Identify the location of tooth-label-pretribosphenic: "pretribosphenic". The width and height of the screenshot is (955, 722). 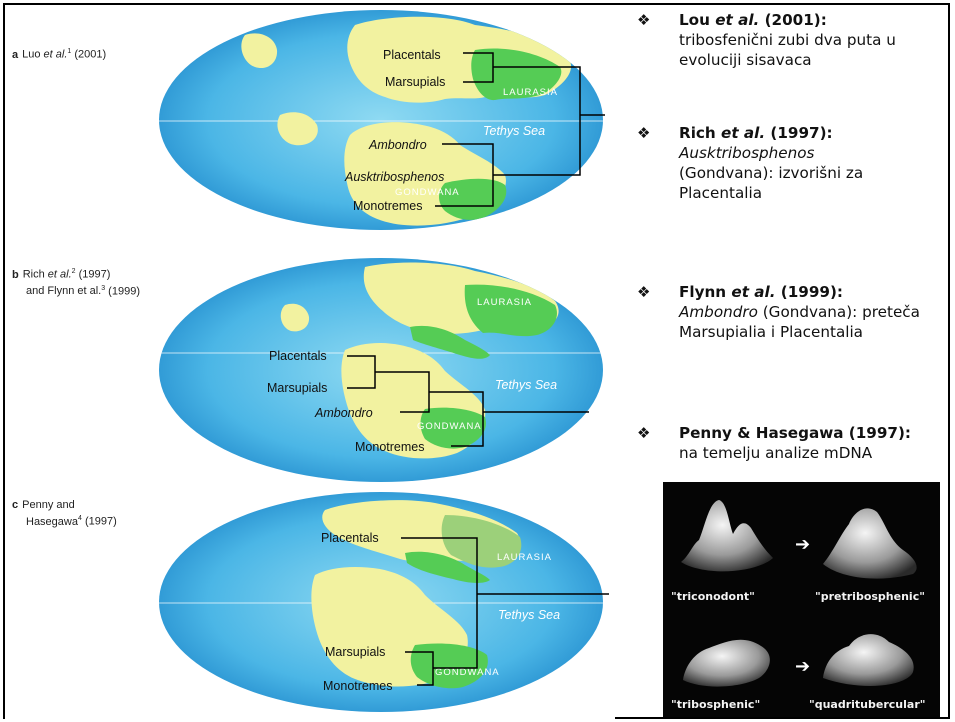
(870, 596).